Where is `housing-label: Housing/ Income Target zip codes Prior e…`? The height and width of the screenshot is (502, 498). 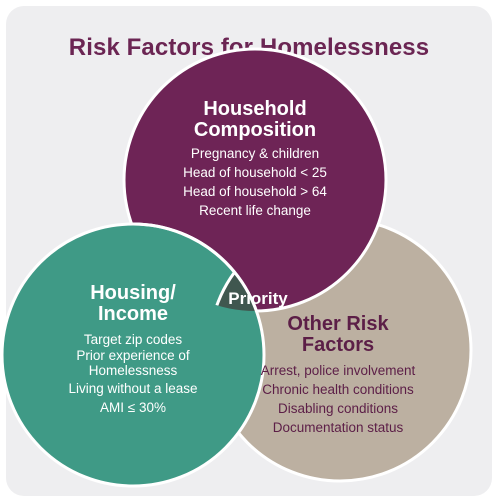 housing-label: Housing/ Income Target zip codes Prior e… is located at coordinates (133, 350).